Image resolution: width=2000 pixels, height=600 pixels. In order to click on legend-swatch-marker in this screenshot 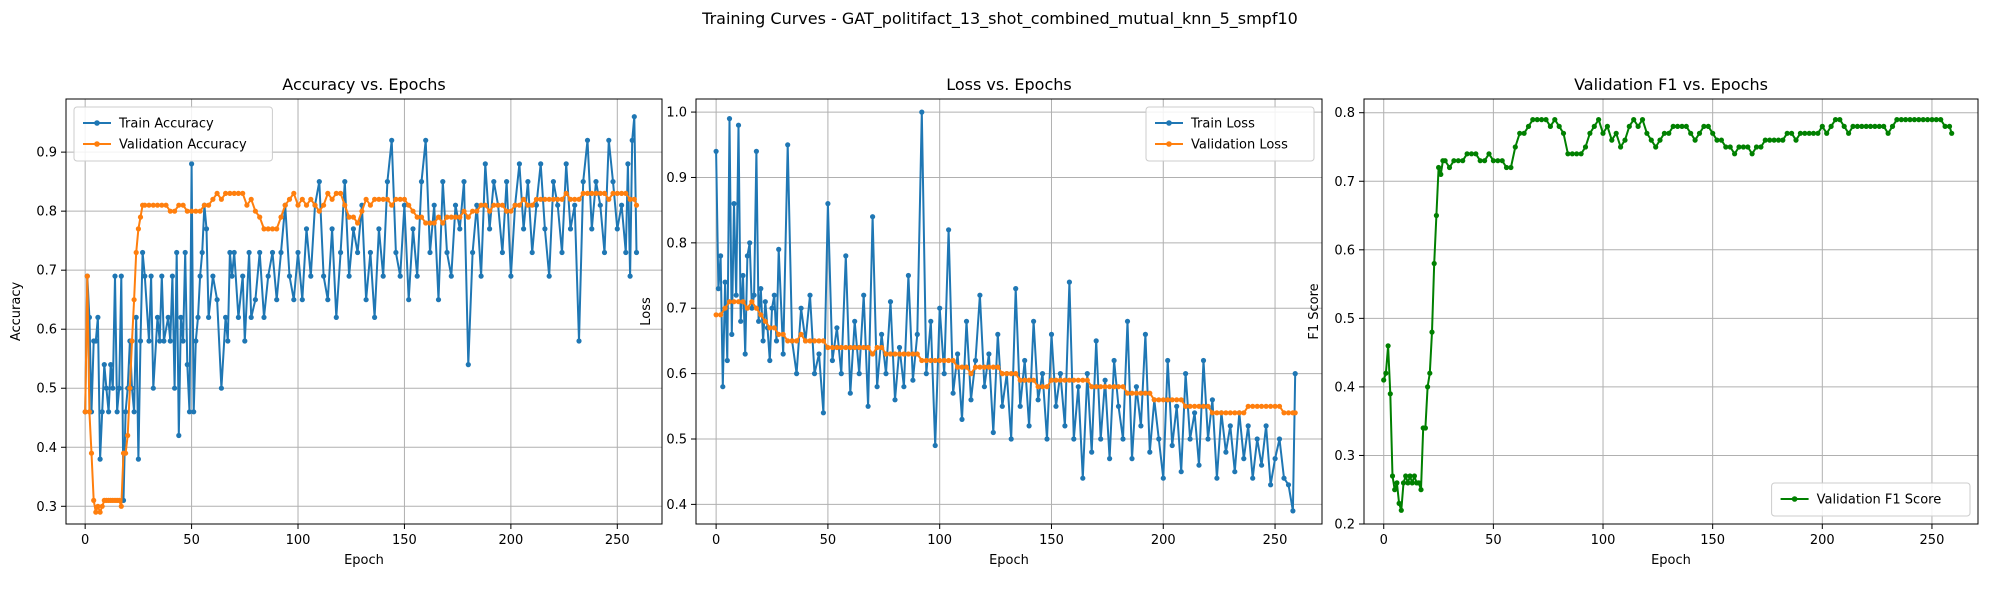, I will do `click(1169, 144)`.